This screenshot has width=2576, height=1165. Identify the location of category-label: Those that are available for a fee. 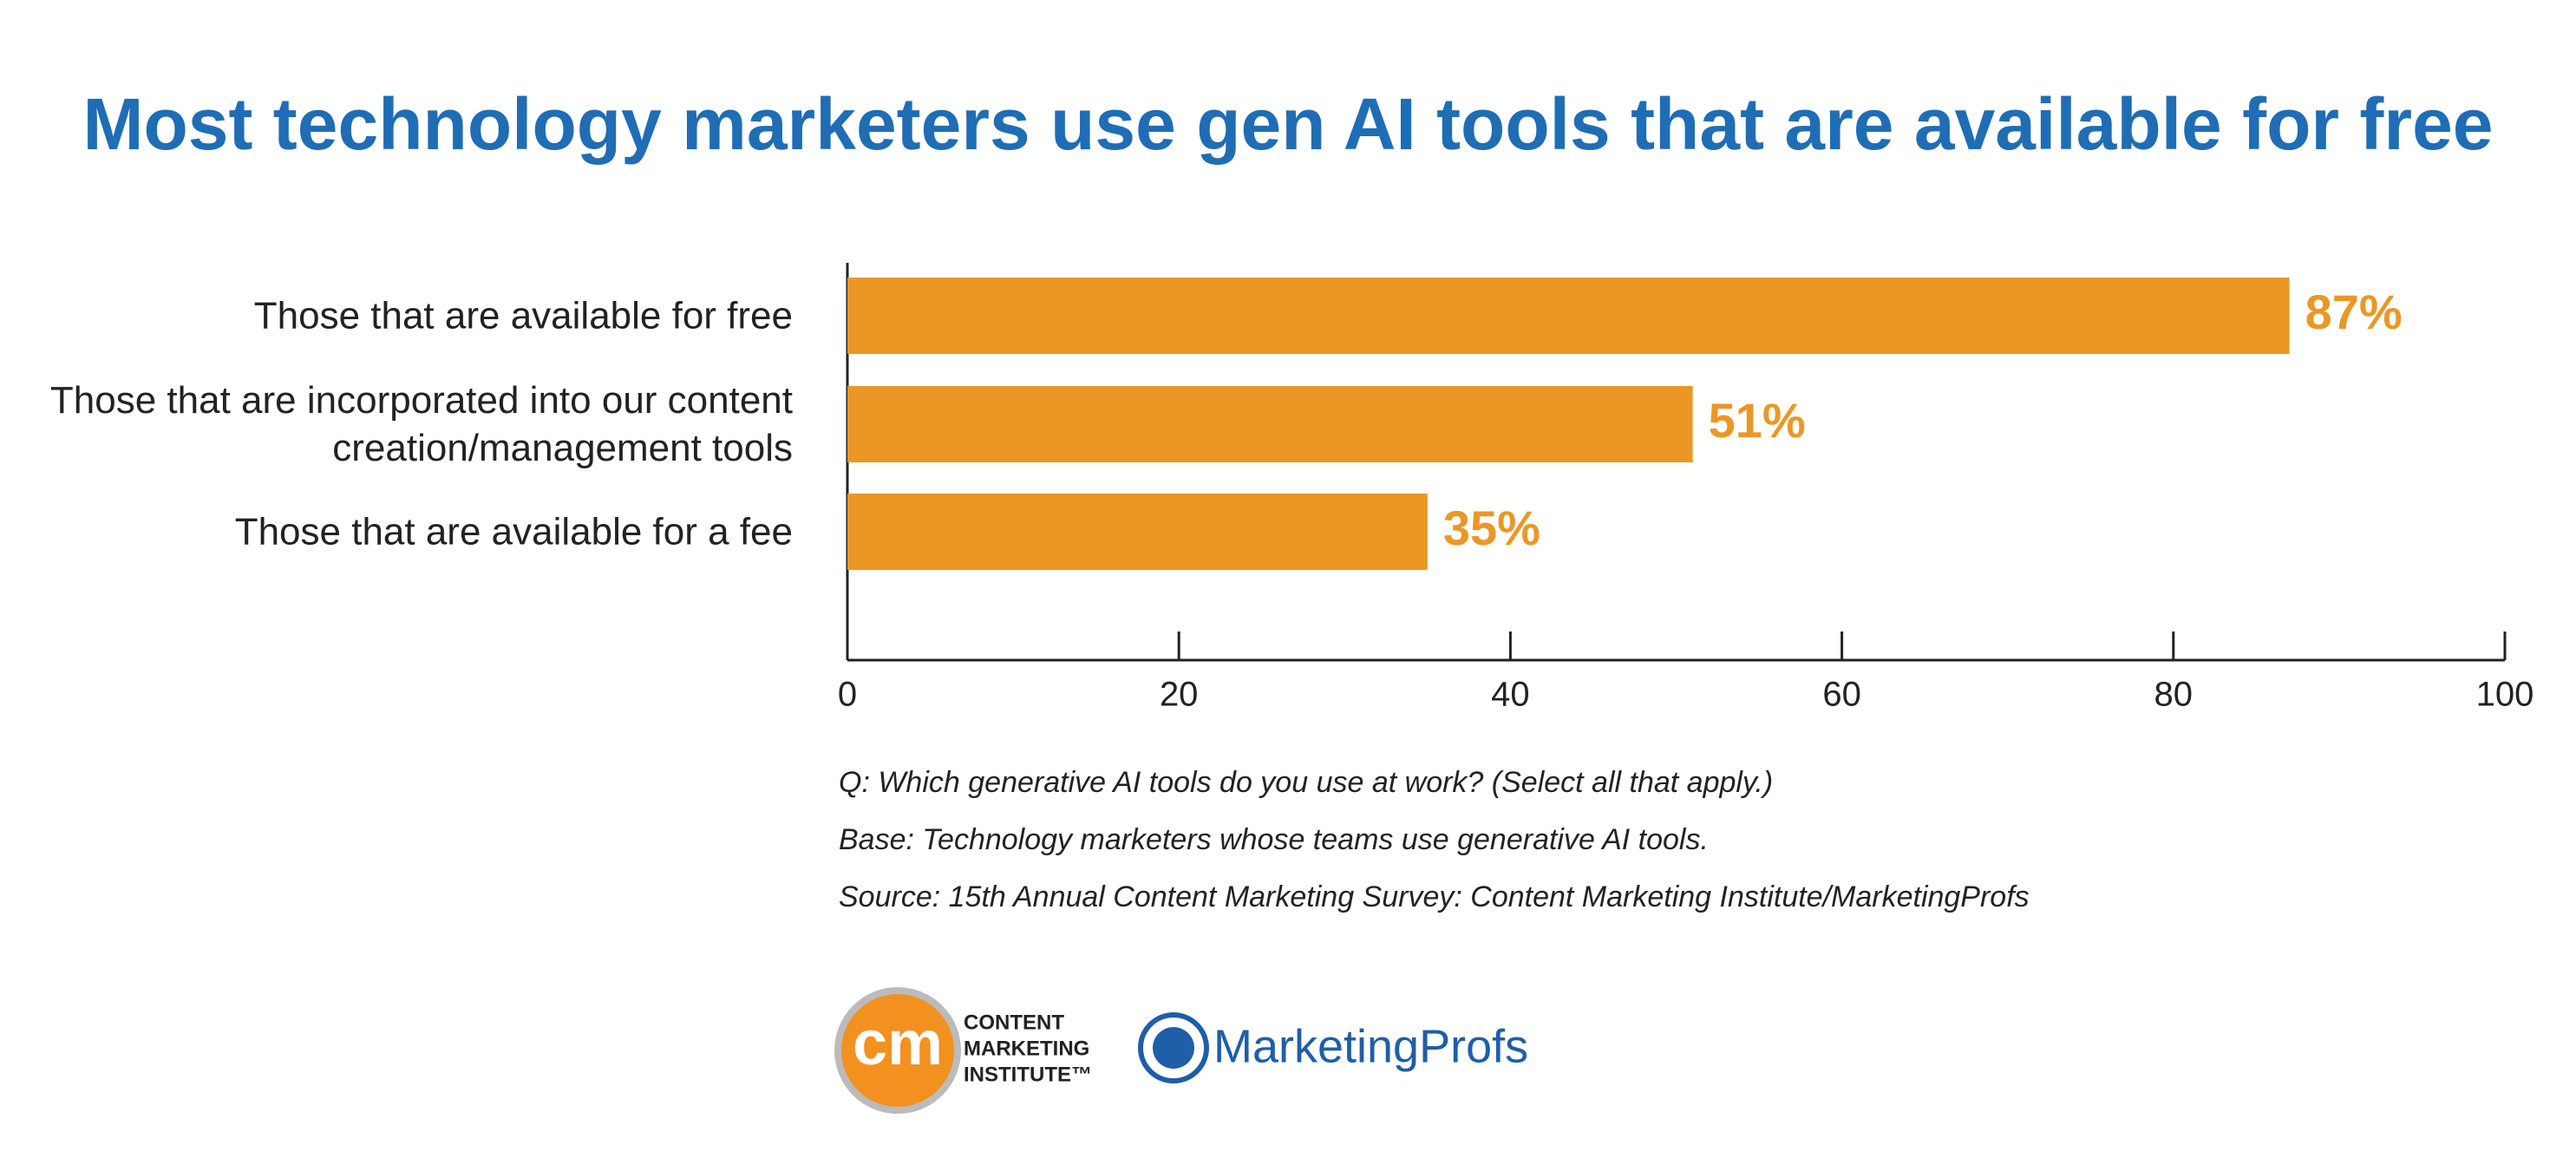
(513, 531).